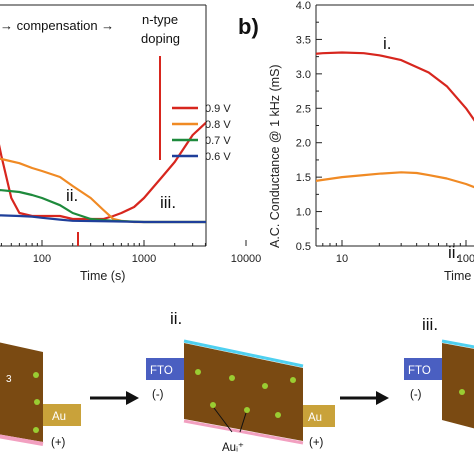  I want to click on panel-b-ytick-label: 0.5, so click(303, 247).